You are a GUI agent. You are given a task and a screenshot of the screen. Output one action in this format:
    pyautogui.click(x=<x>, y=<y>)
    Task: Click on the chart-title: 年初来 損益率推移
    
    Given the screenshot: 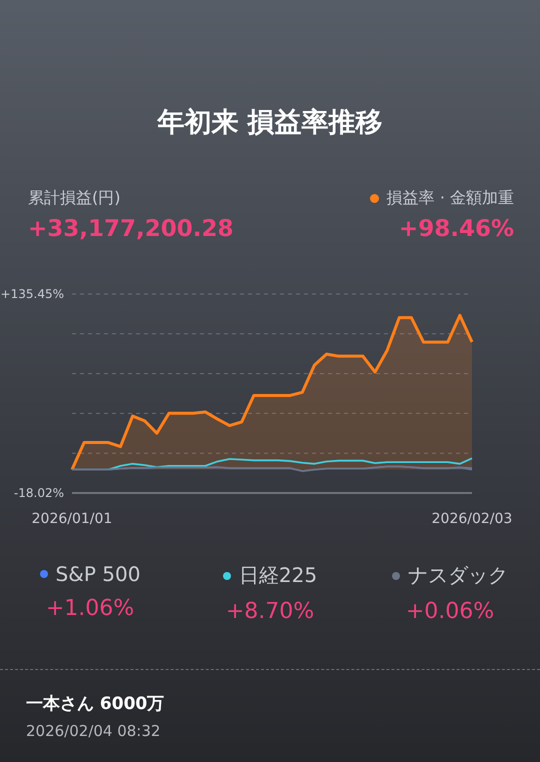 What is the action you would take?
    pyautogui.click(x=270, y=123)
    